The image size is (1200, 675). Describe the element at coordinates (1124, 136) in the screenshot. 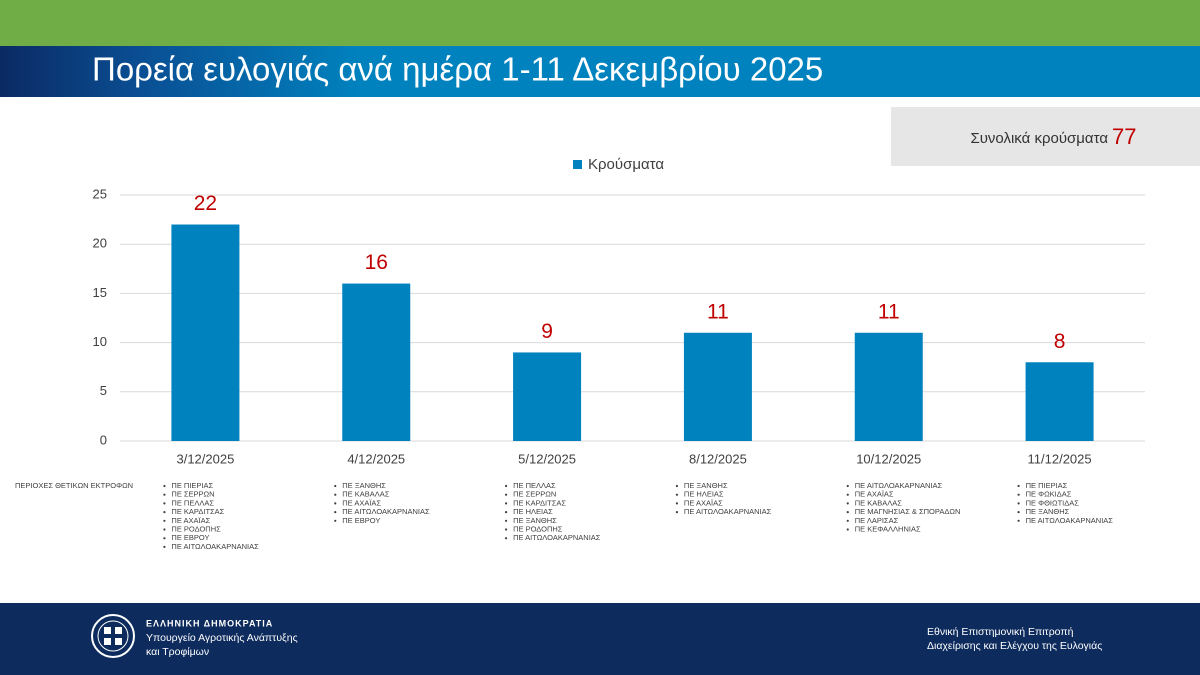

I see `total-value: 77` at that location.